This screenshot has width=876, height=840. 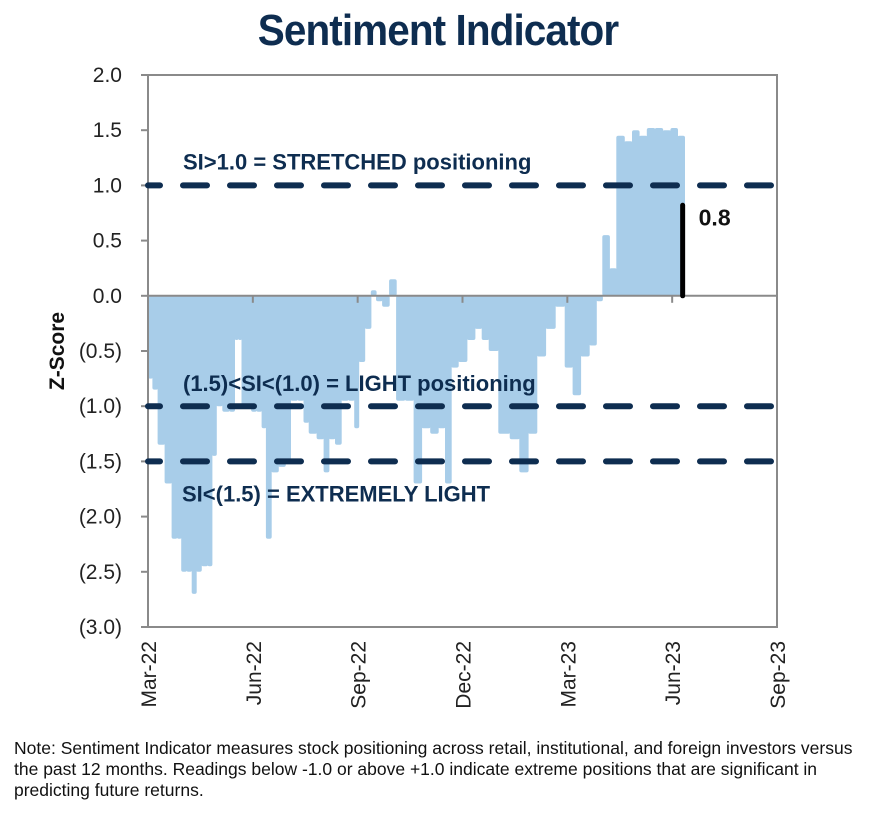 I want to click on reference-line-label: SI<(1.5) = EXTREMELY LIGHT, so click(x=336, y=493).